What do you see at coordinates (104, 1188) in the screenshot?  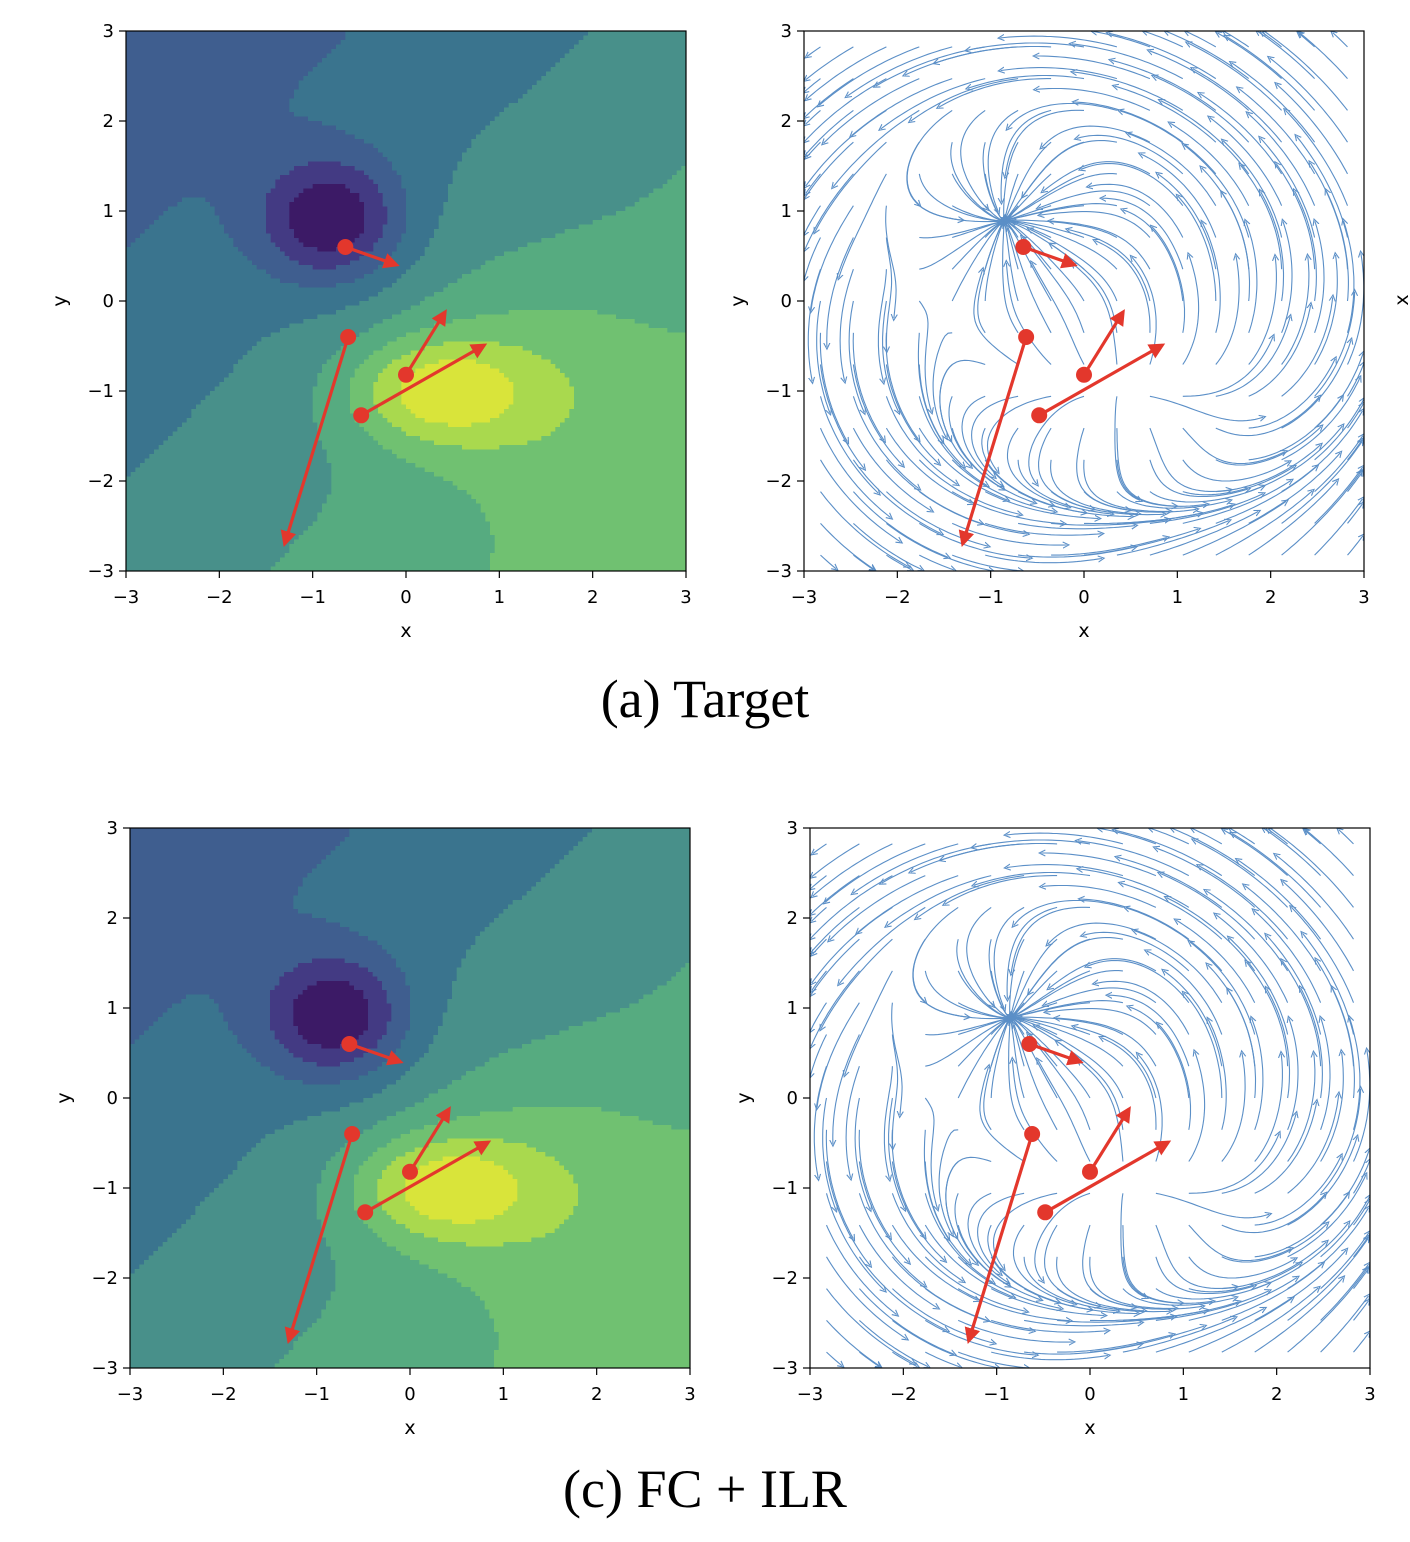 I see `y-tick-label: −1` at bounding box center [104, 1188].